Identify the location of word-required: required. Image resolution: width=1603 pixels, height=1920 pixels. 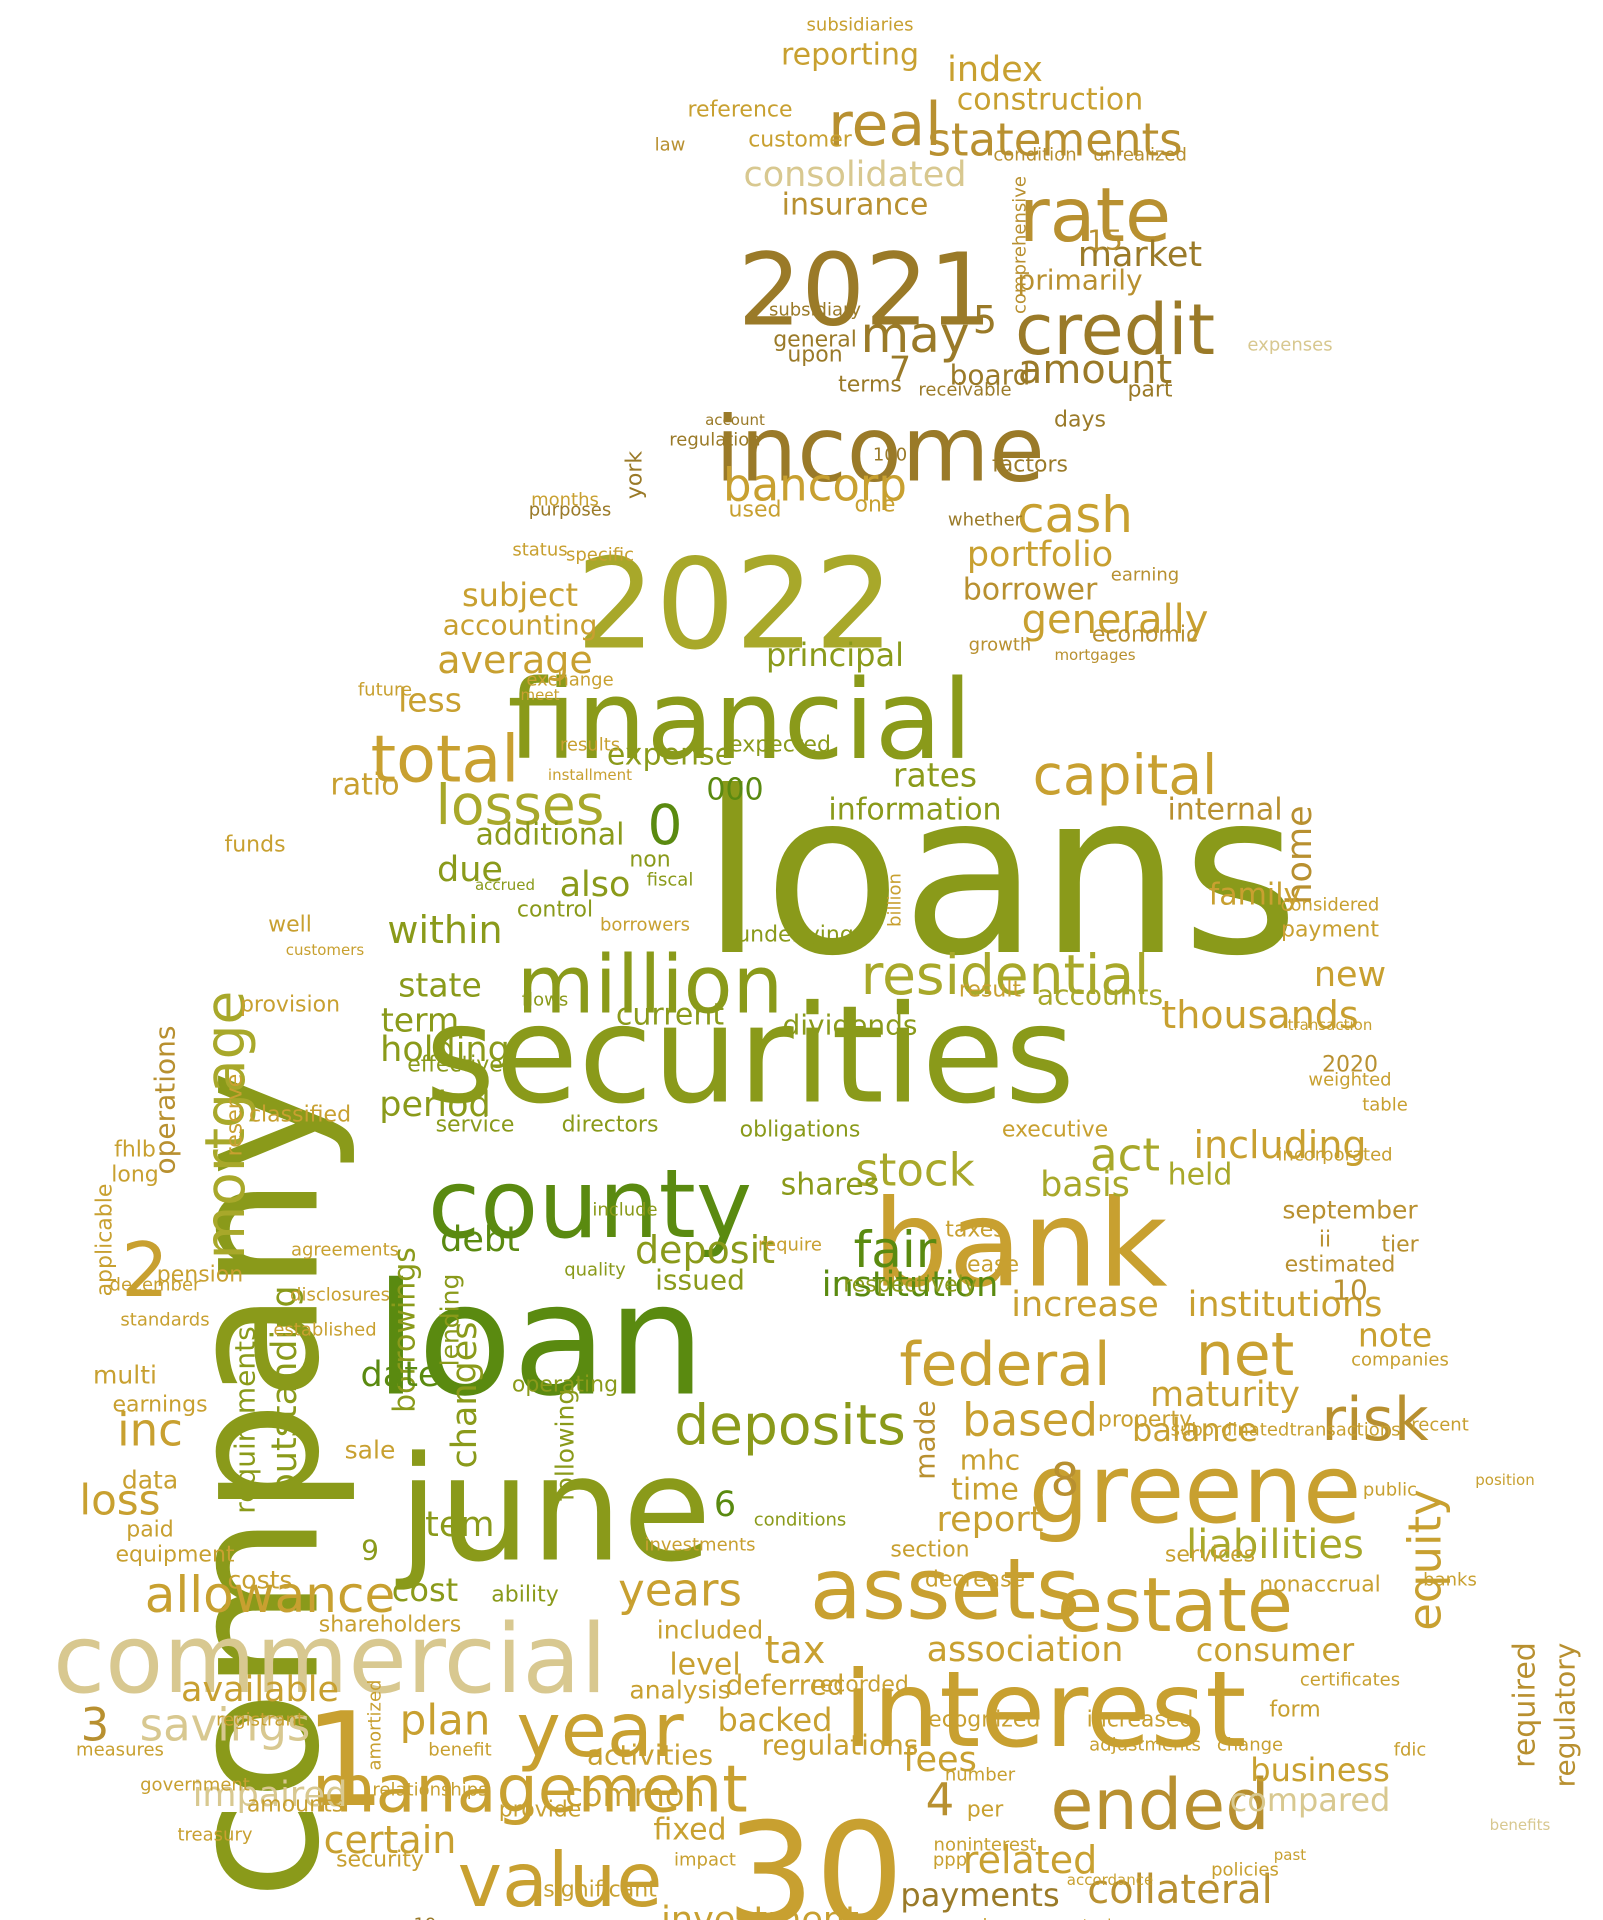
(1525, 1705).